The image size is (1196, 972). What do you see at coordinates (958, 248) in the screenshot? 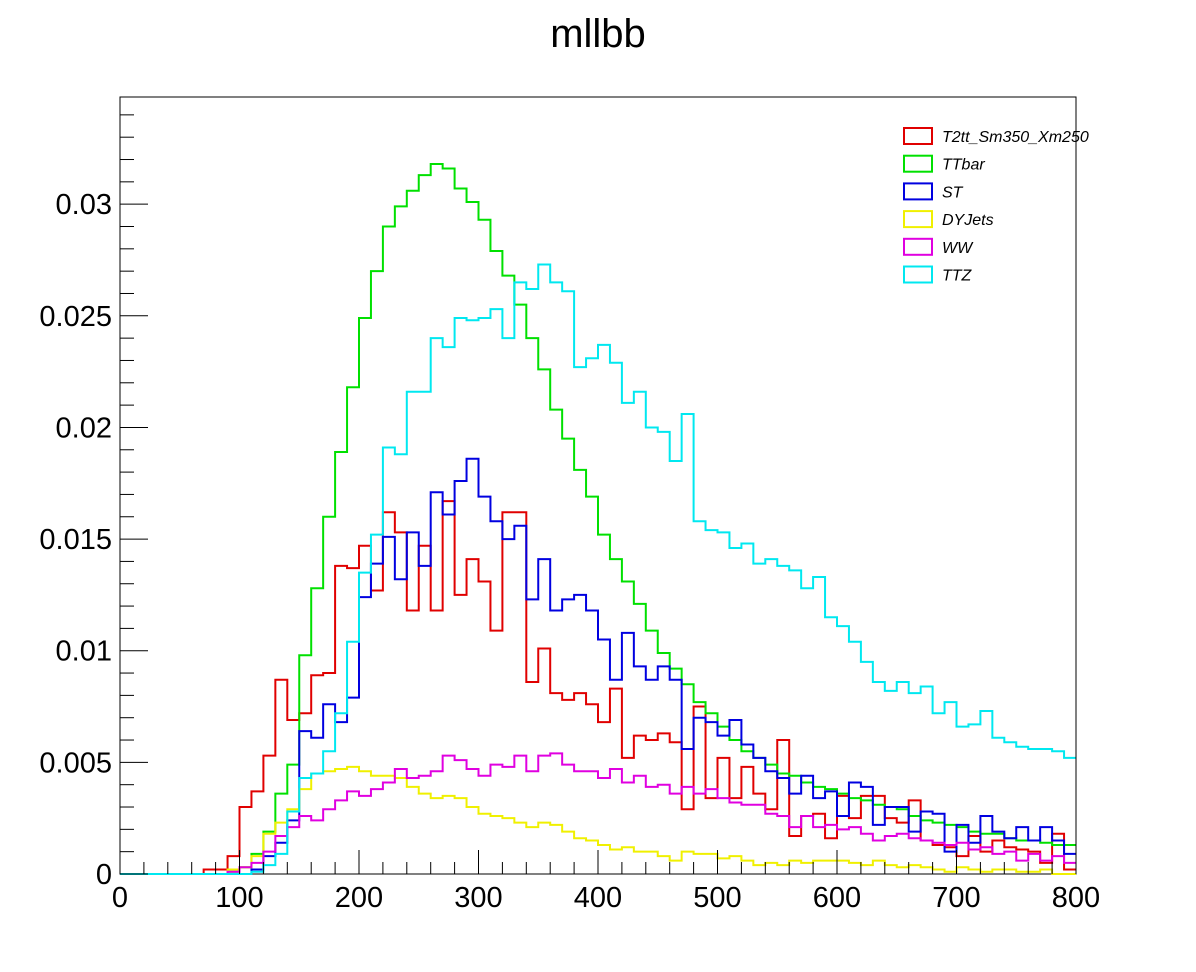
I see `legend-label: WW` at bounding box center [958, 248].